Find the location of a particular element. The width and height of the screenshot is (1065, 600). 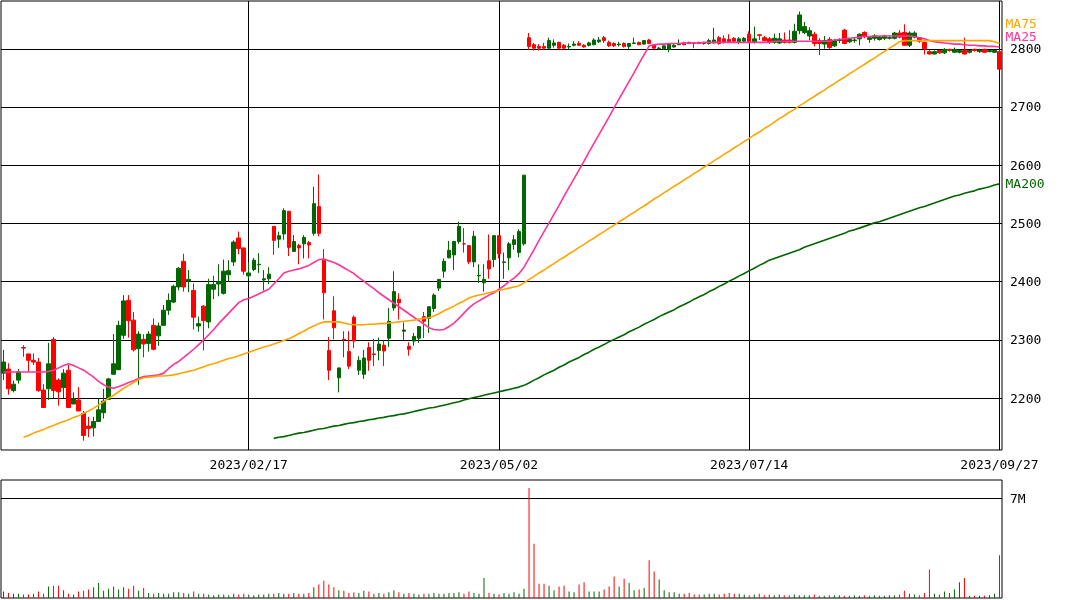

x-tick-label: 2023/09/27 is located at coordinates (999, 464).